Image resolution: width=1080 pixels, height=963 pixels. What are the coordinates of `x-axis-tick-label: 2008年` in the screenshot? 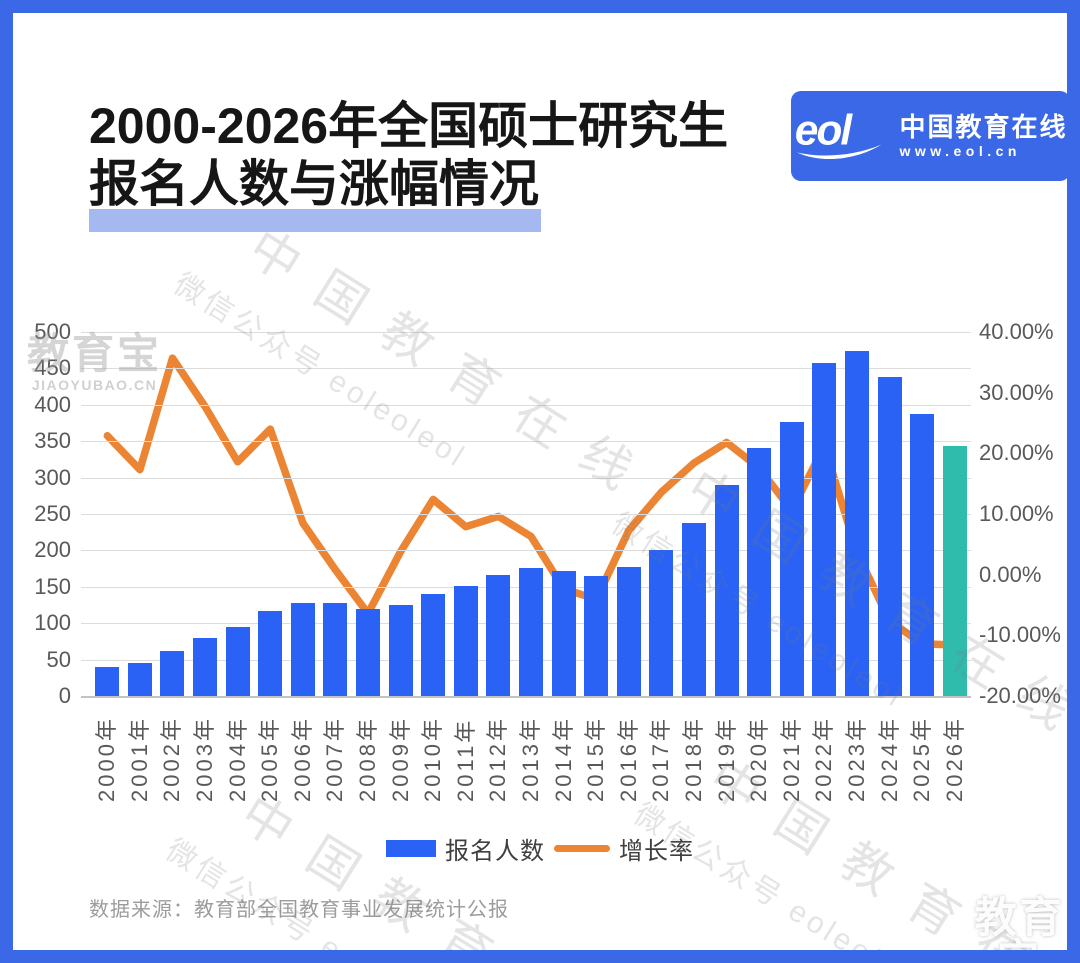 It's located at (368, 759).